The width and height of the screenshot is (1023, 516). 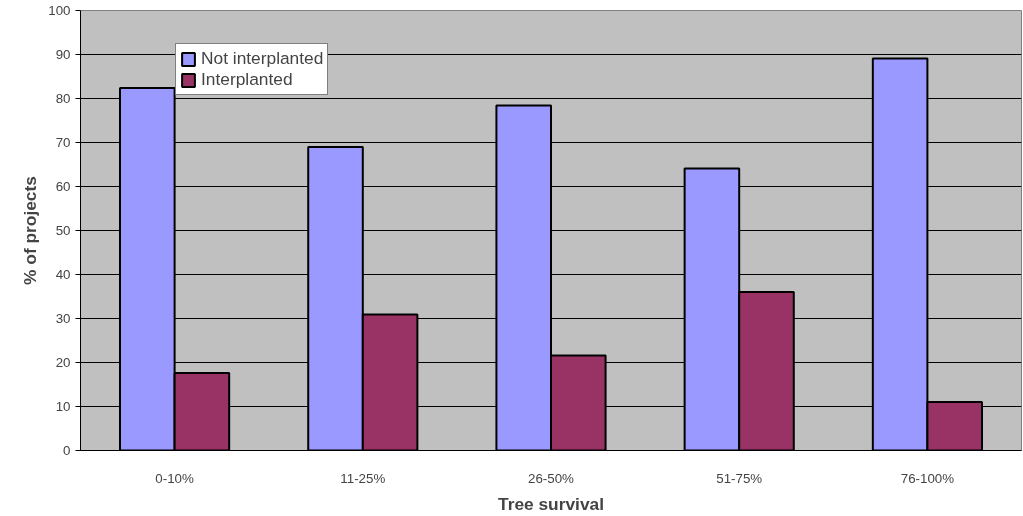 I want to click on y-tick-label: 0, so click(x=67, y=450).